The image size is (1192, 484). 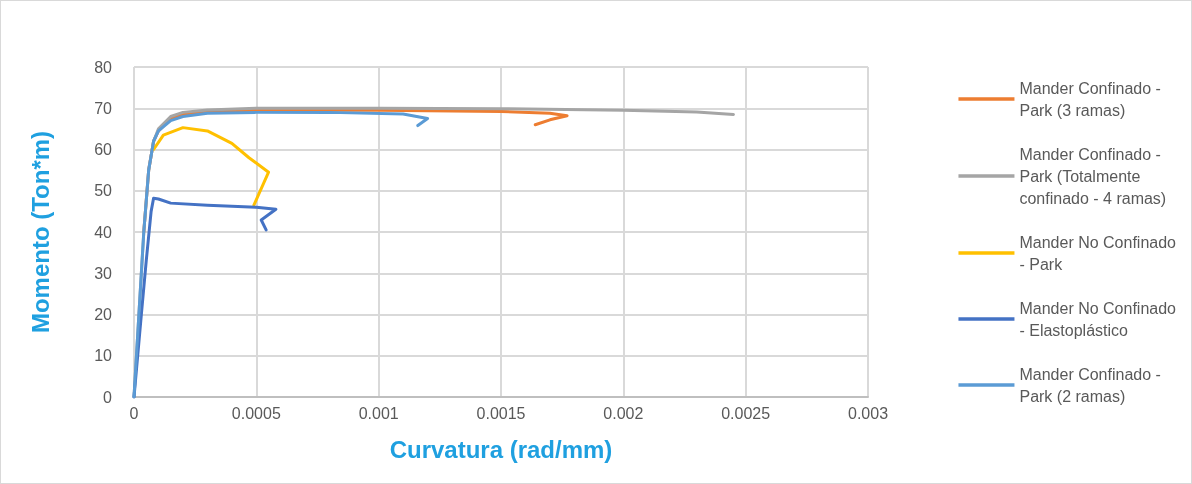 I want to click on y-tick-label: 40, so click(x=103, y=232).